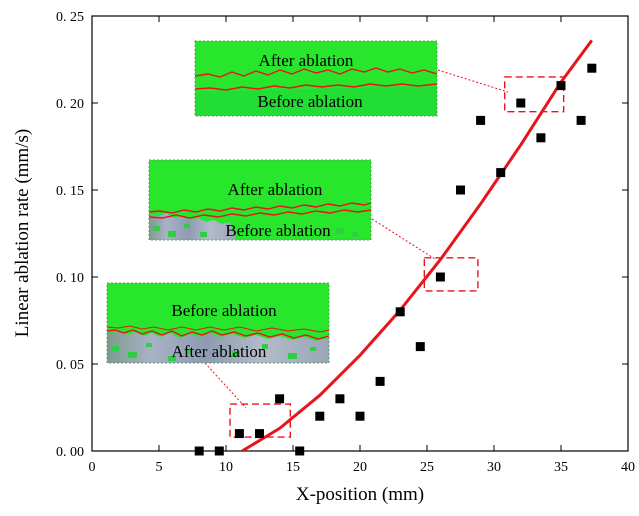  I want to click on inset-2-specks, so click(255, 230).